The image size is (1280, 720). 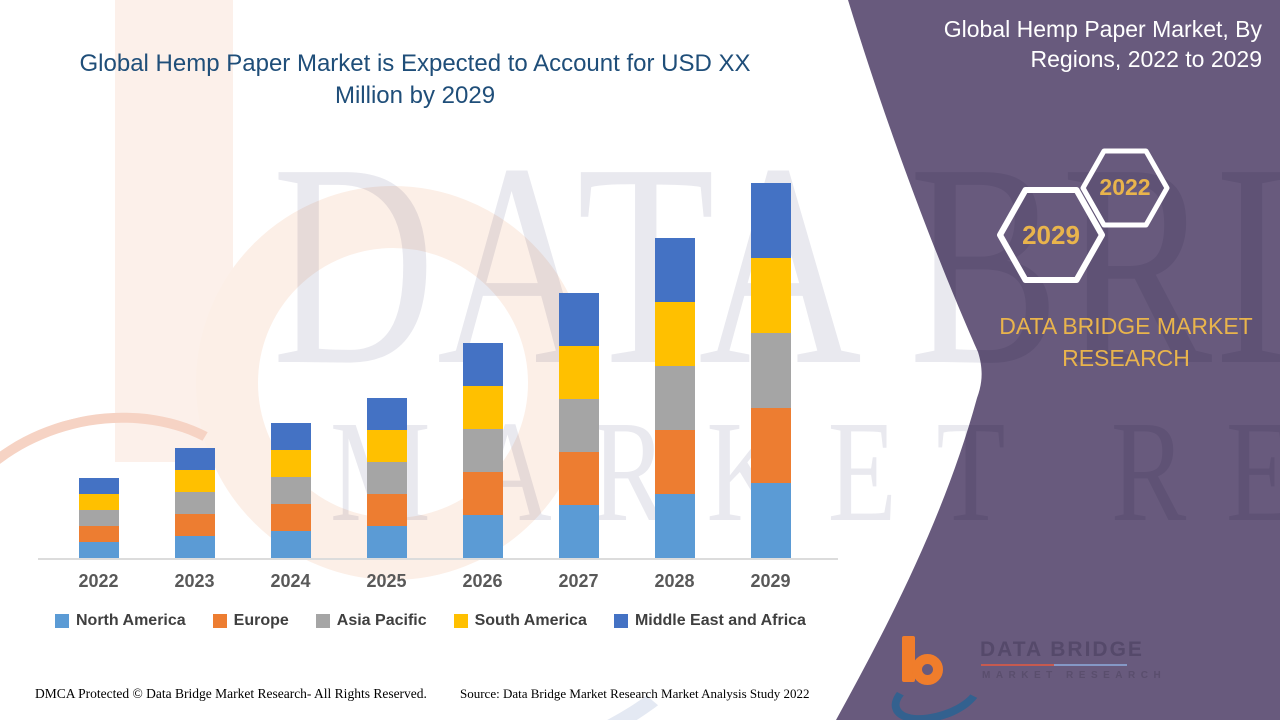 I want to click on bar-segment-2028-middle-east-and-africa, so click(x=674, y=270).